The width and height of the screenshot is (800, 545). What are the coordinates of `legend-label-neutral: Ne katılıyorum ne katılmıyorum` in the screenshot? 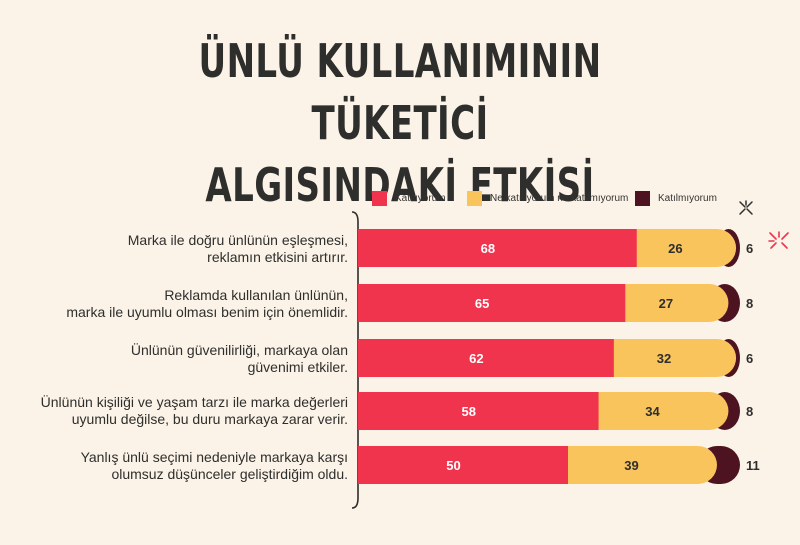 It's located at (559, 198).